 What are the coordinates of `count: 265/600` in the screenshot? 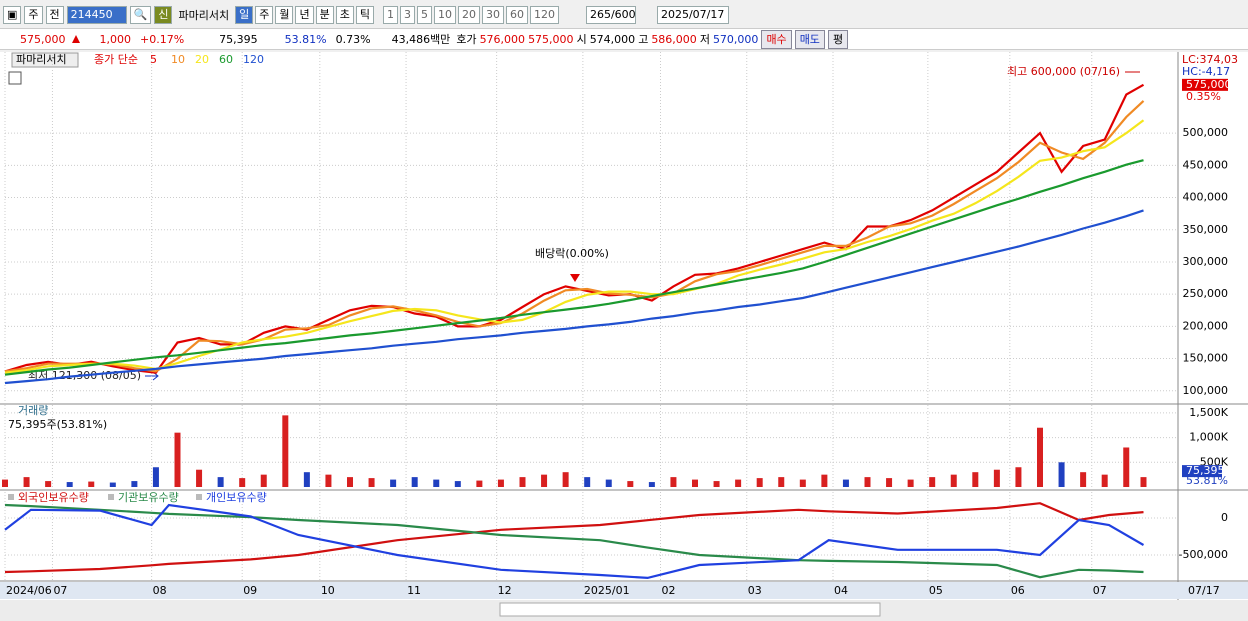 It's located at (610, 15).